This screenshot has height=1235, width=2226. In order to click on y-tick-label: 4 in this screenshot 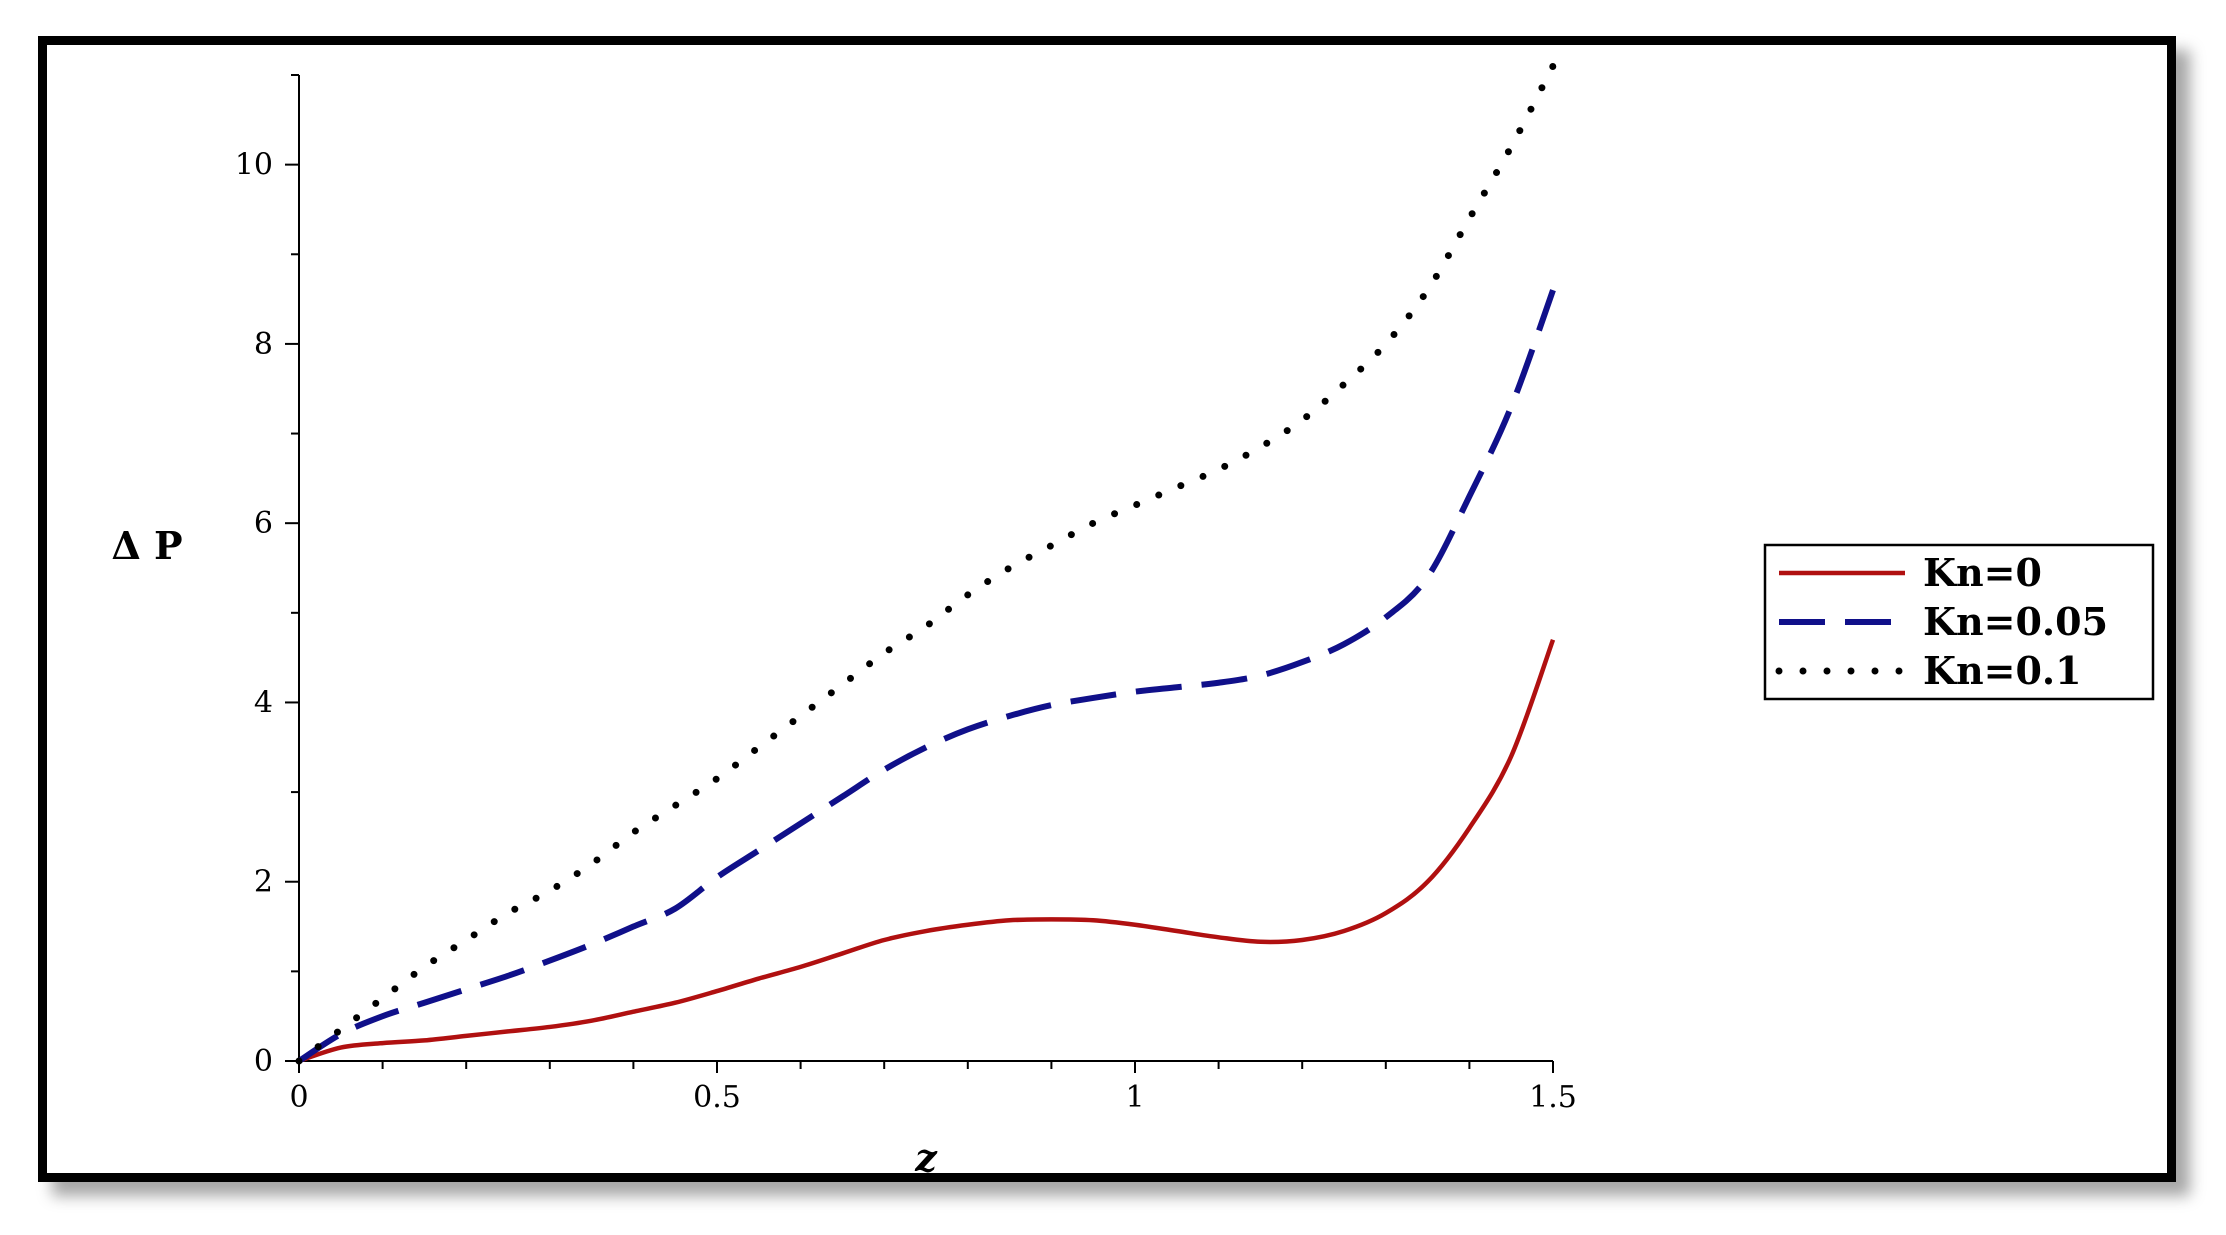, I will do `click(263, 702)`.